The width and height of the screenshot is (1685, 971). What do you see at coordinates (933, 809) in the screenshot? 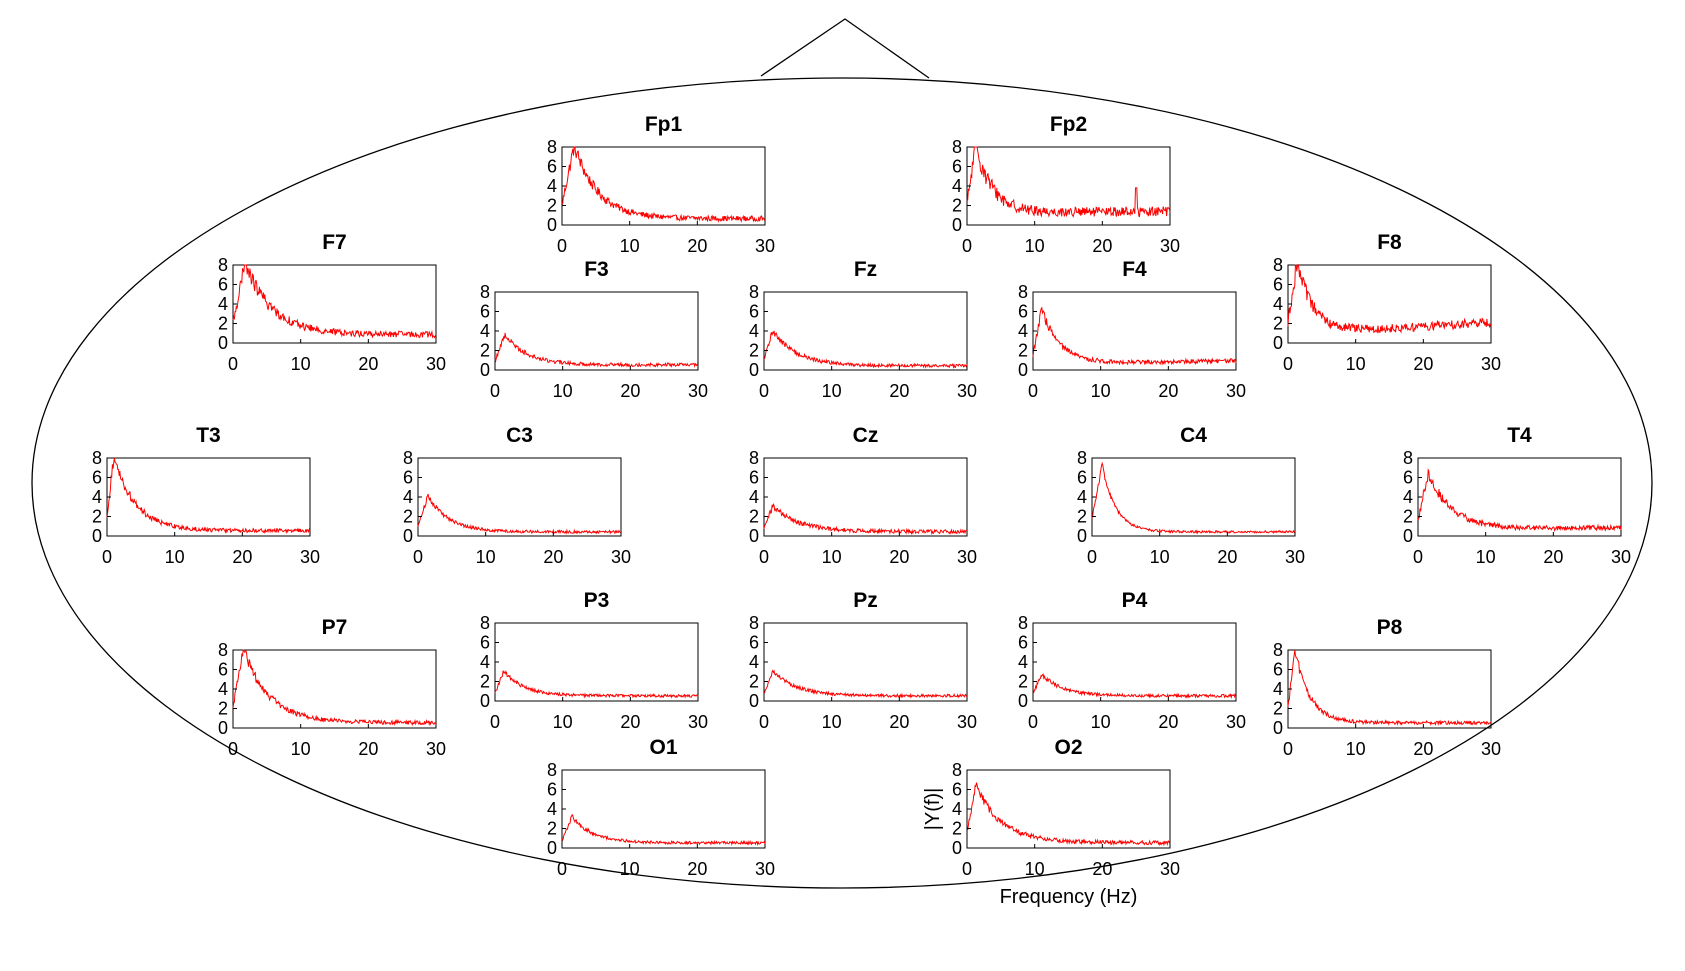
I see `y-axis-label: |Y(f)|` at bounding box center [933, 809].